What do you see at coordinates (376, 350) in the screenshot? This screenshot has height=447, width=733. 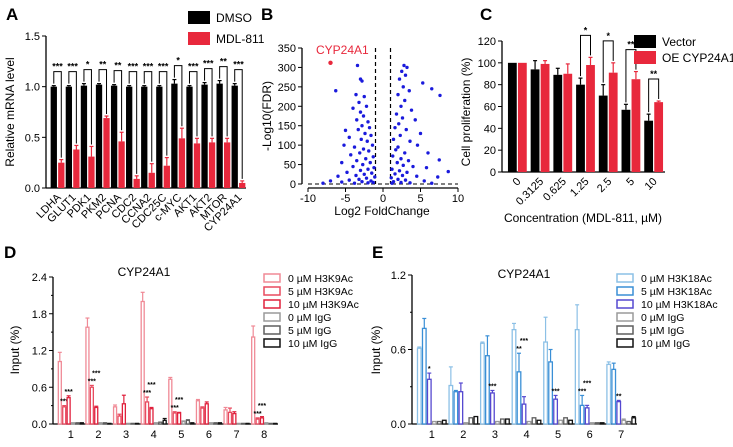 I see `panel-e-ylabel: Input (%)` at bounding box center [376, 350].